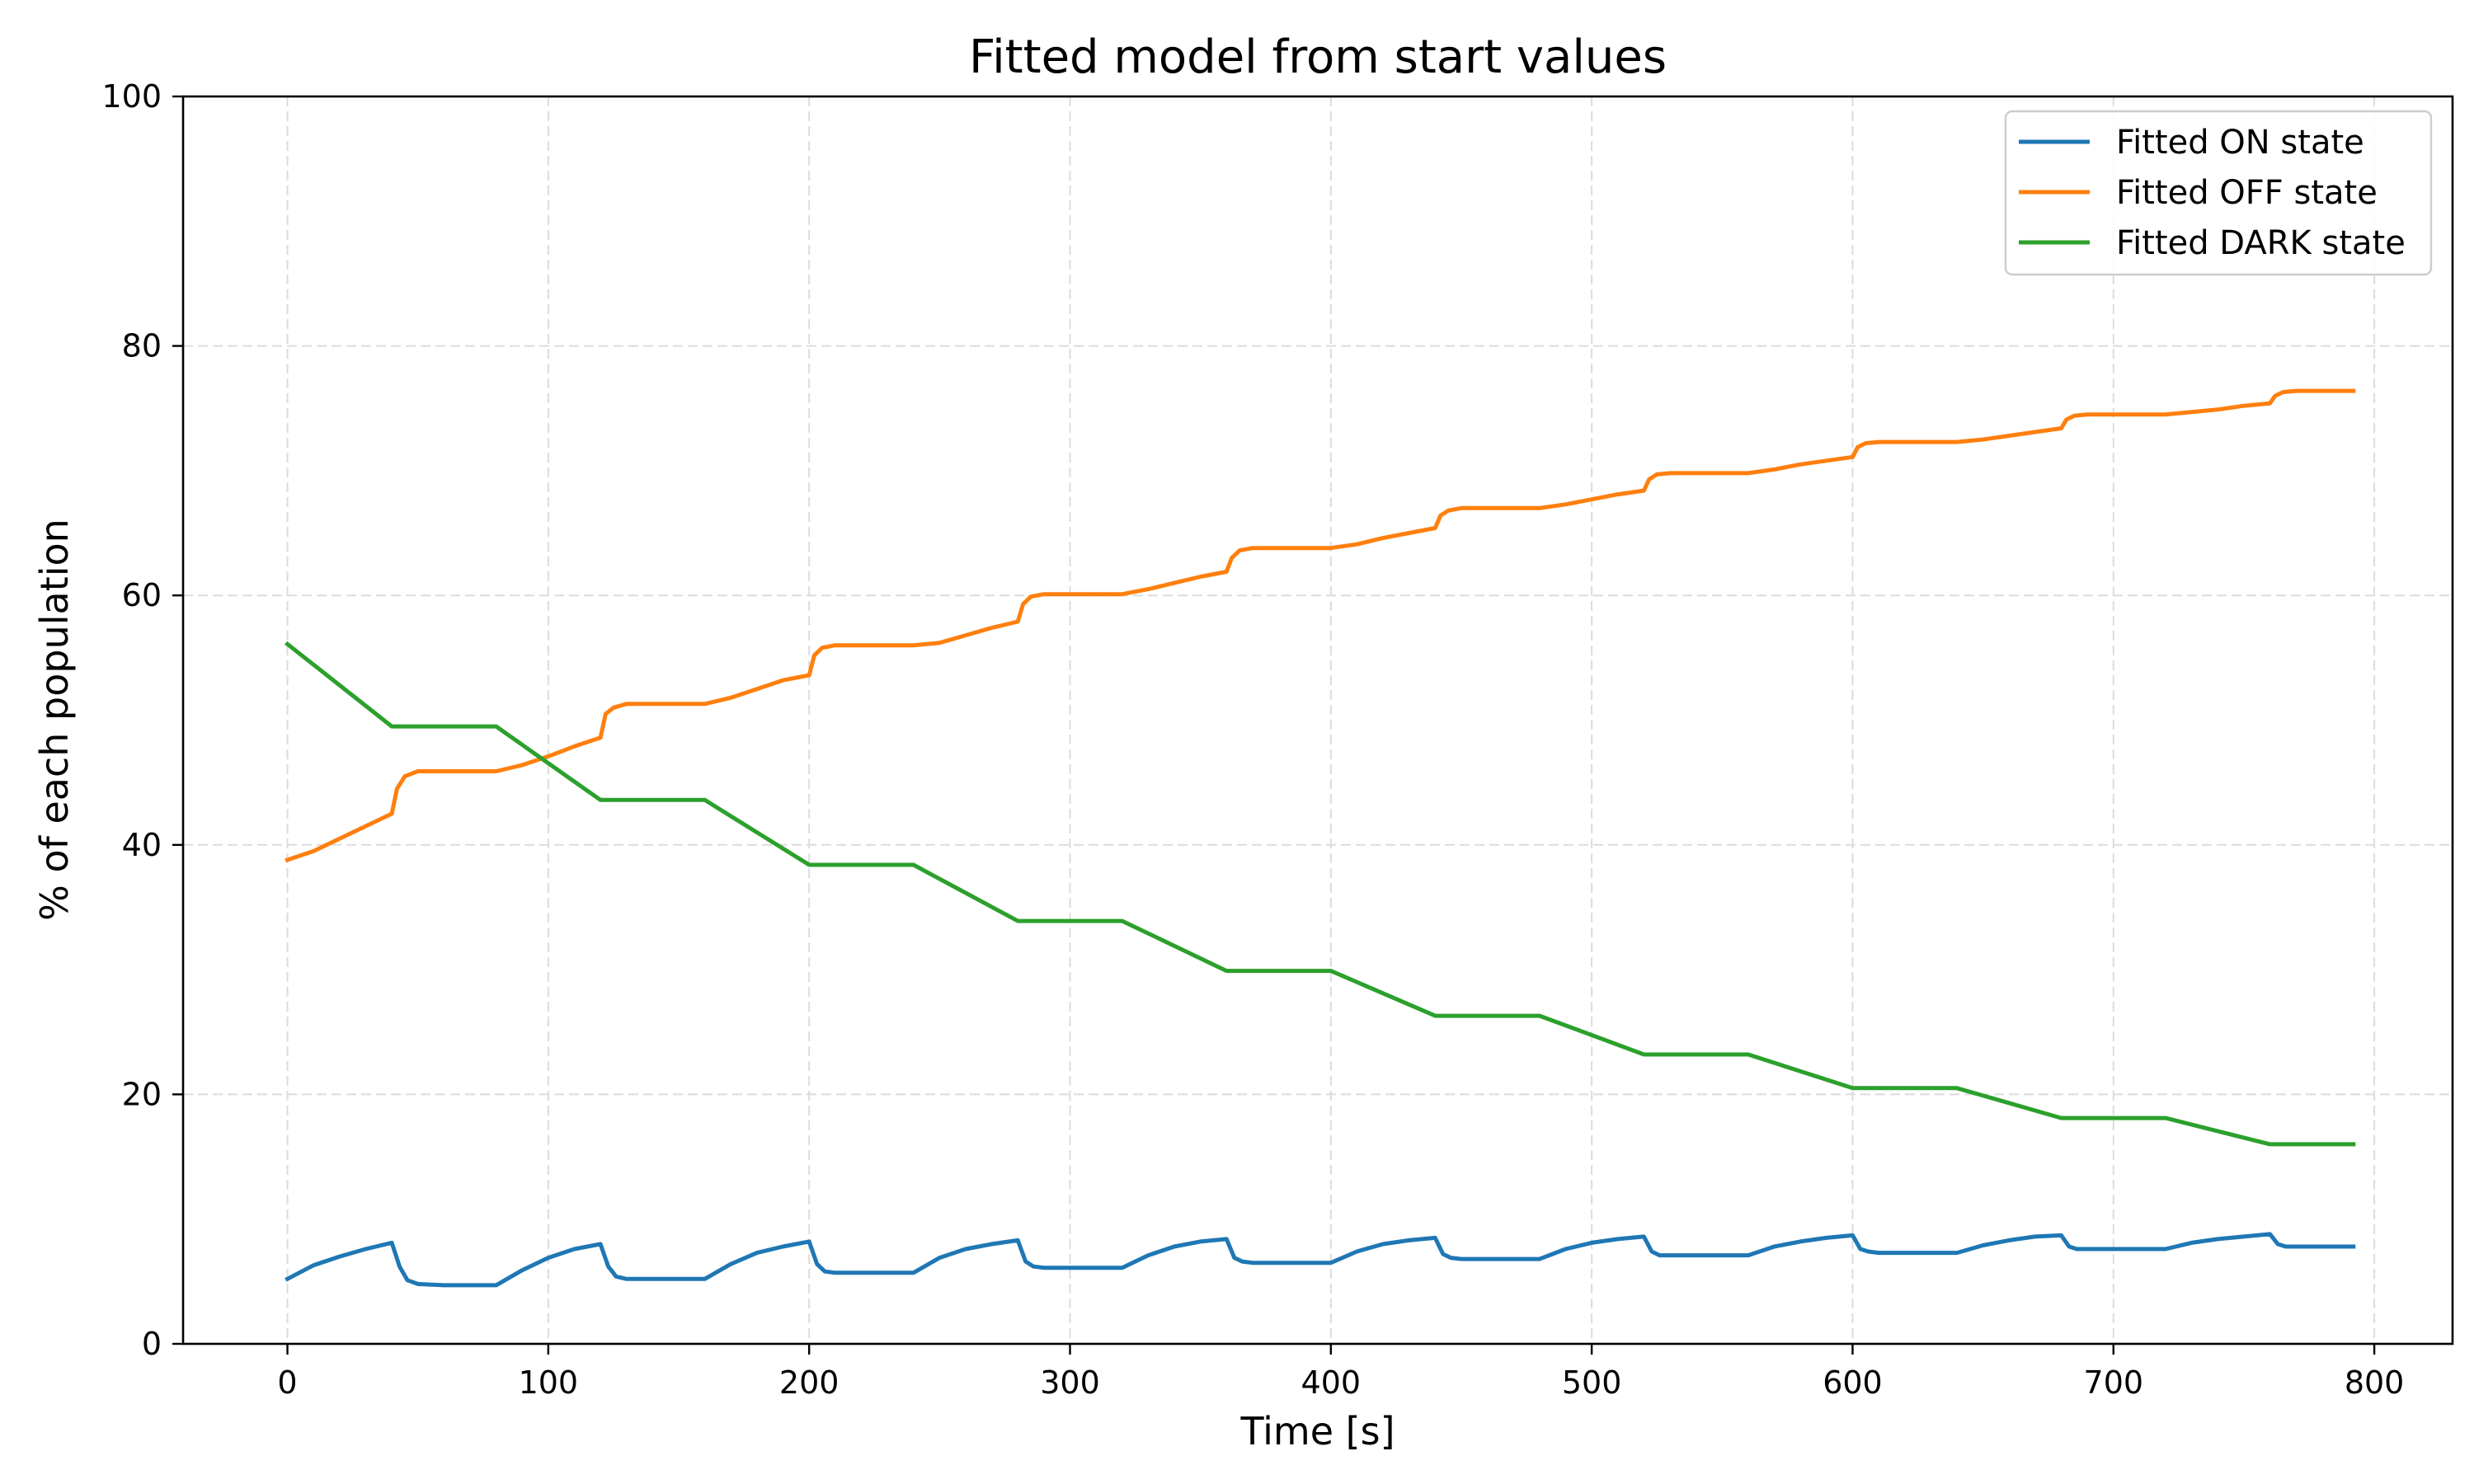  What do you see at coordinates (2261, 243) in the screenshot?
I see `legend-label-dark: Fitted DARK state` at bounding box center [2261, 243].